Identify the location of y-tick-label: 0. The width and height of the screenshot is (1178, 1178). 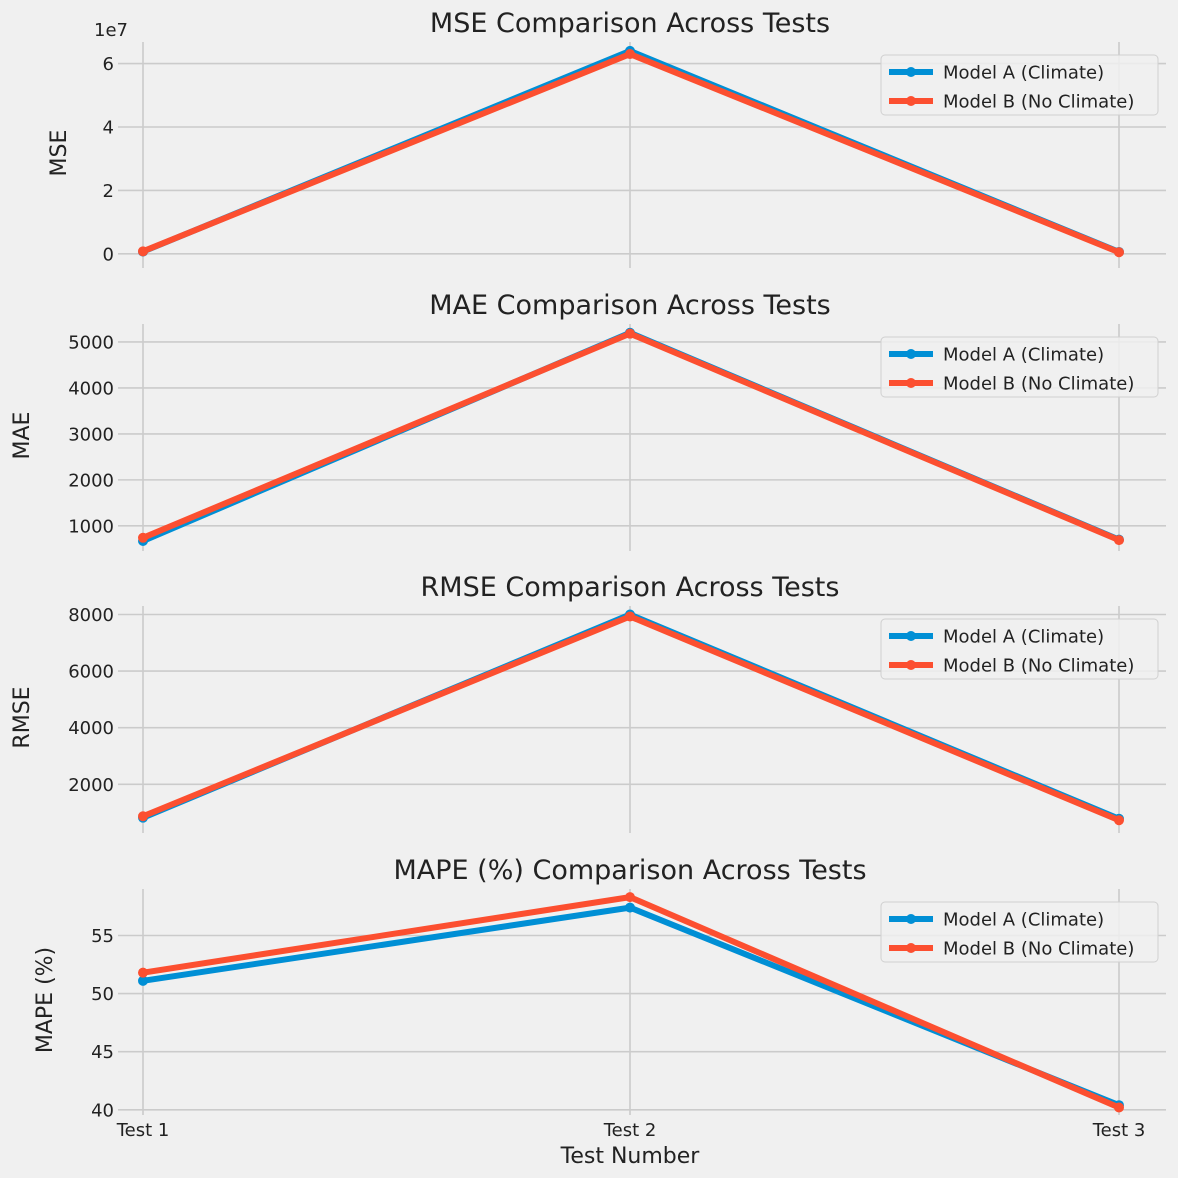
(108, 254).